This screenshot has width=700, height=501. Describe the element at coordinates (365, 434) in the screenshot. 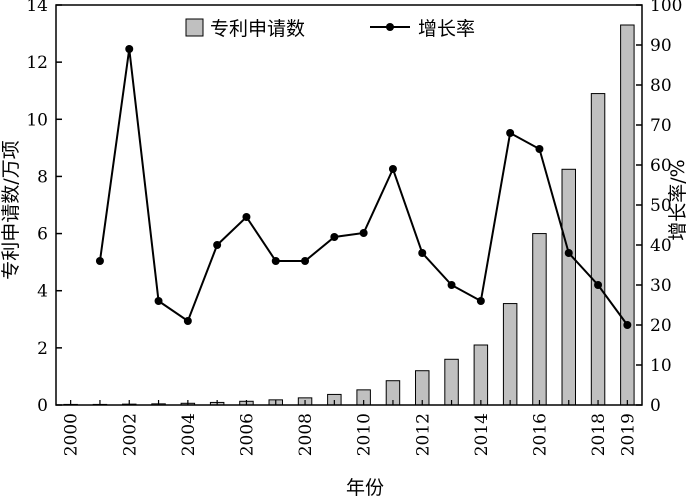

I see `x-tick-label-2010: 2010` at that location.